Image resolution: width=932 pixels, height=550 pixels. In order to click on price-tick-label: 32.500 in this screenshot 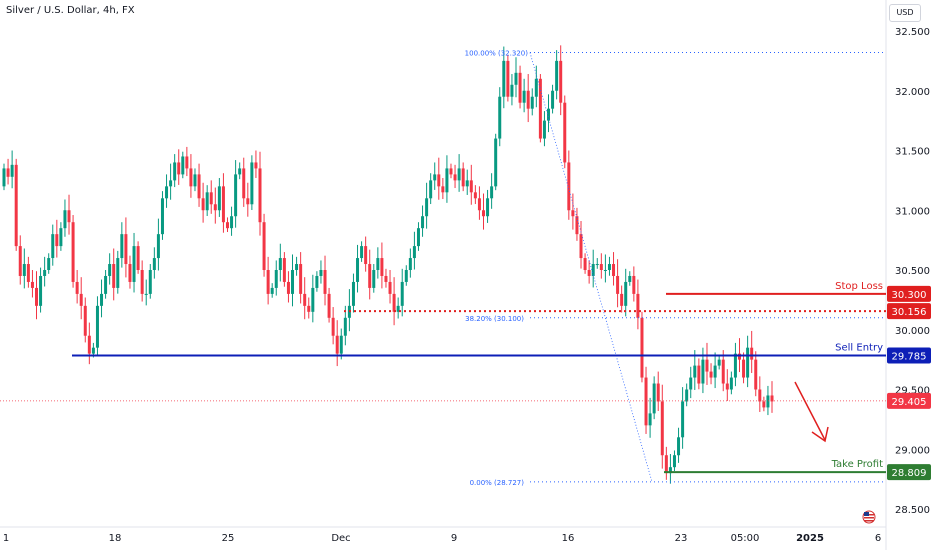, I will do `click(912, 32)`.